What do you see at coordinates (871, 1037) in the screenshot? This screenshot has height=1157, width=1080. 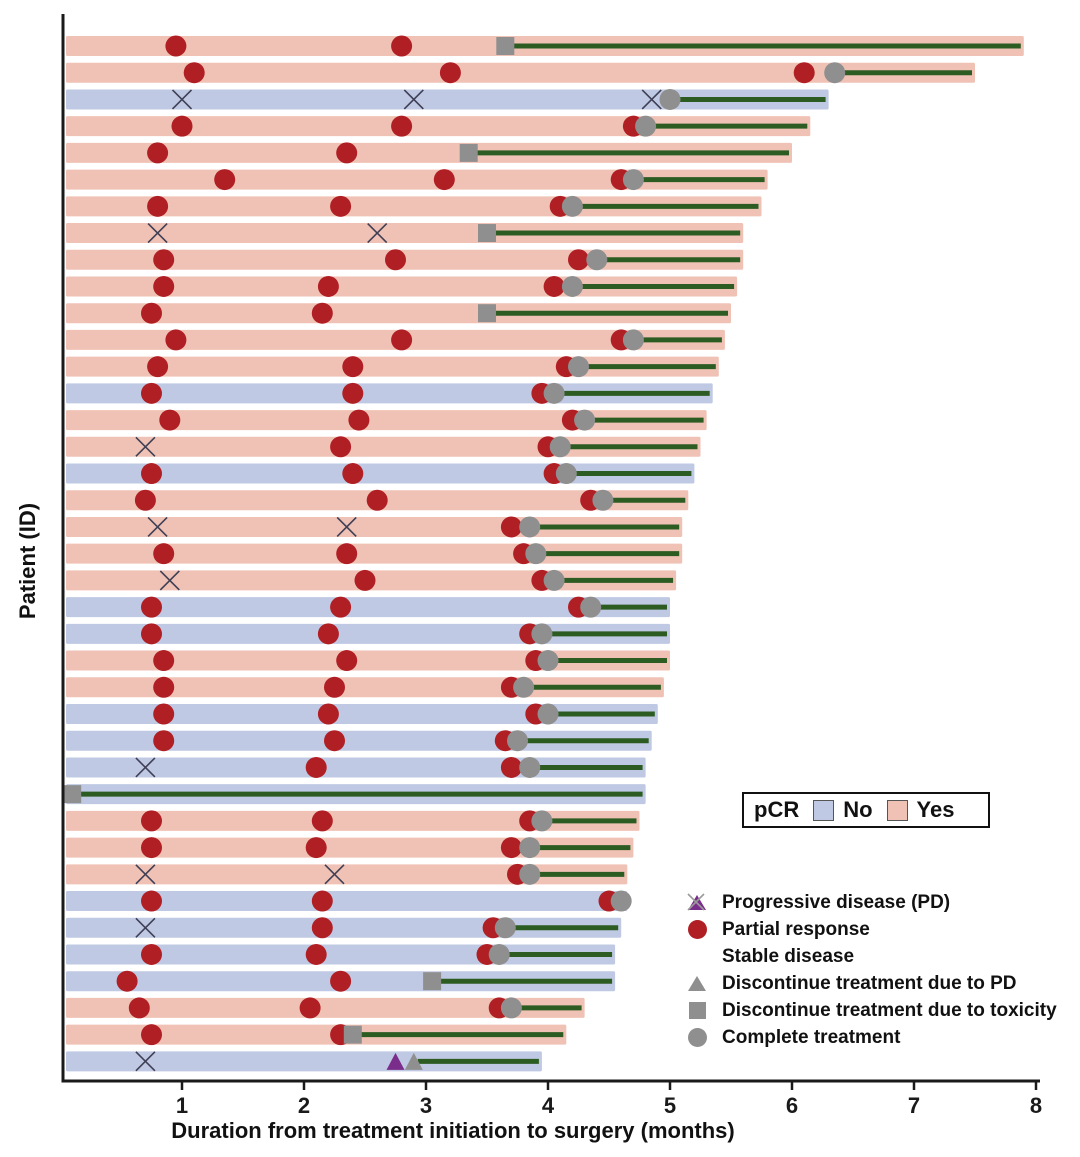 I see `legend-item-complete-treatment: Complete treatment` at bounding box center [871, 1037].